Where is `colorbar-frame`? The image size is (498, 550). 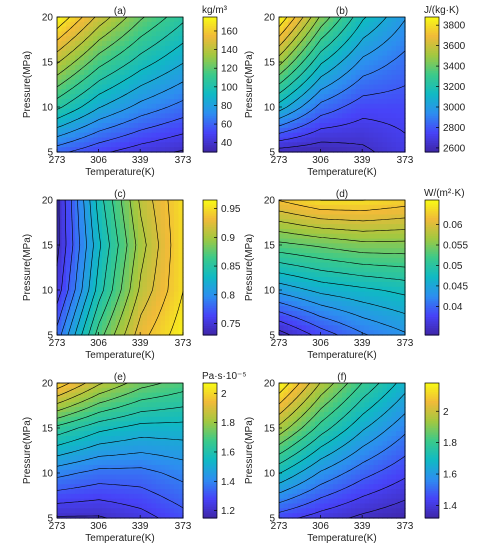 colorbar-frame is located at coordinates (210, 84).